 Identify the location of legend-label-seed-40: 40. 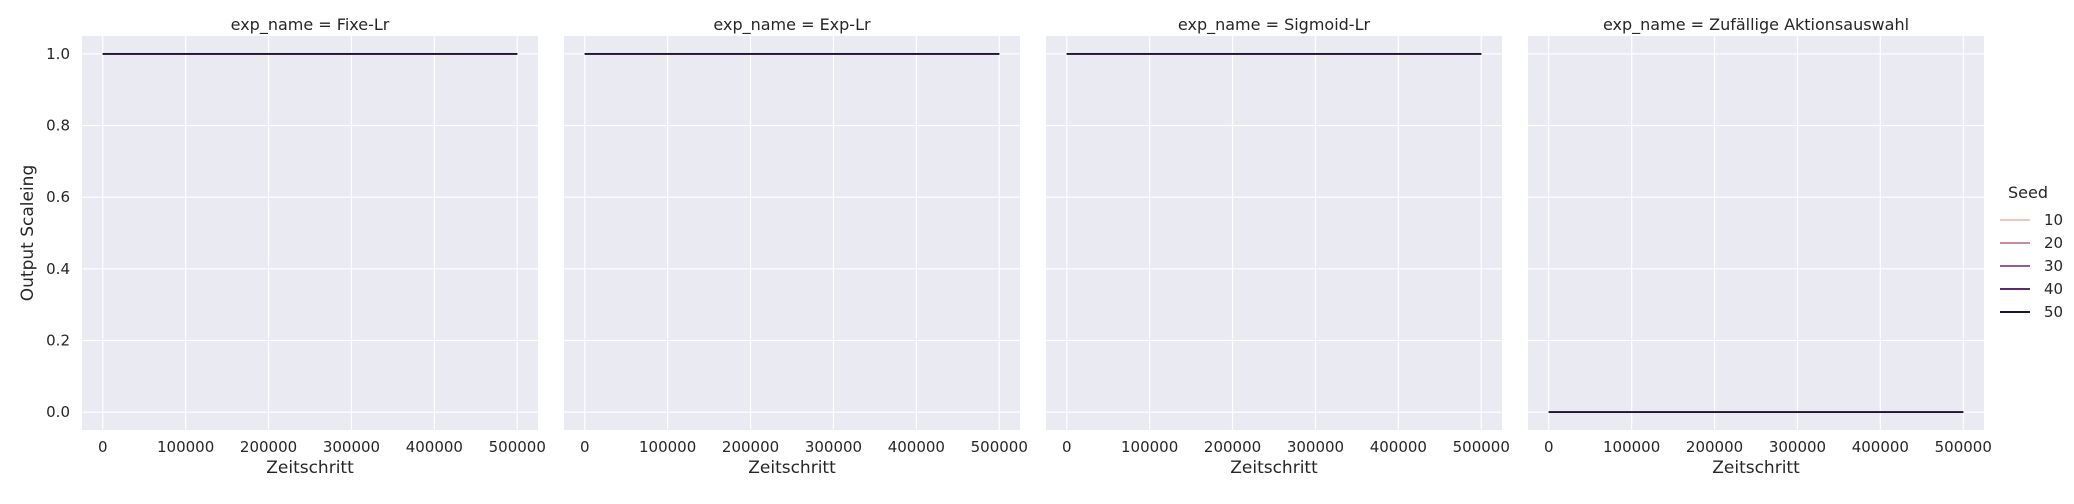
(2053, 289).